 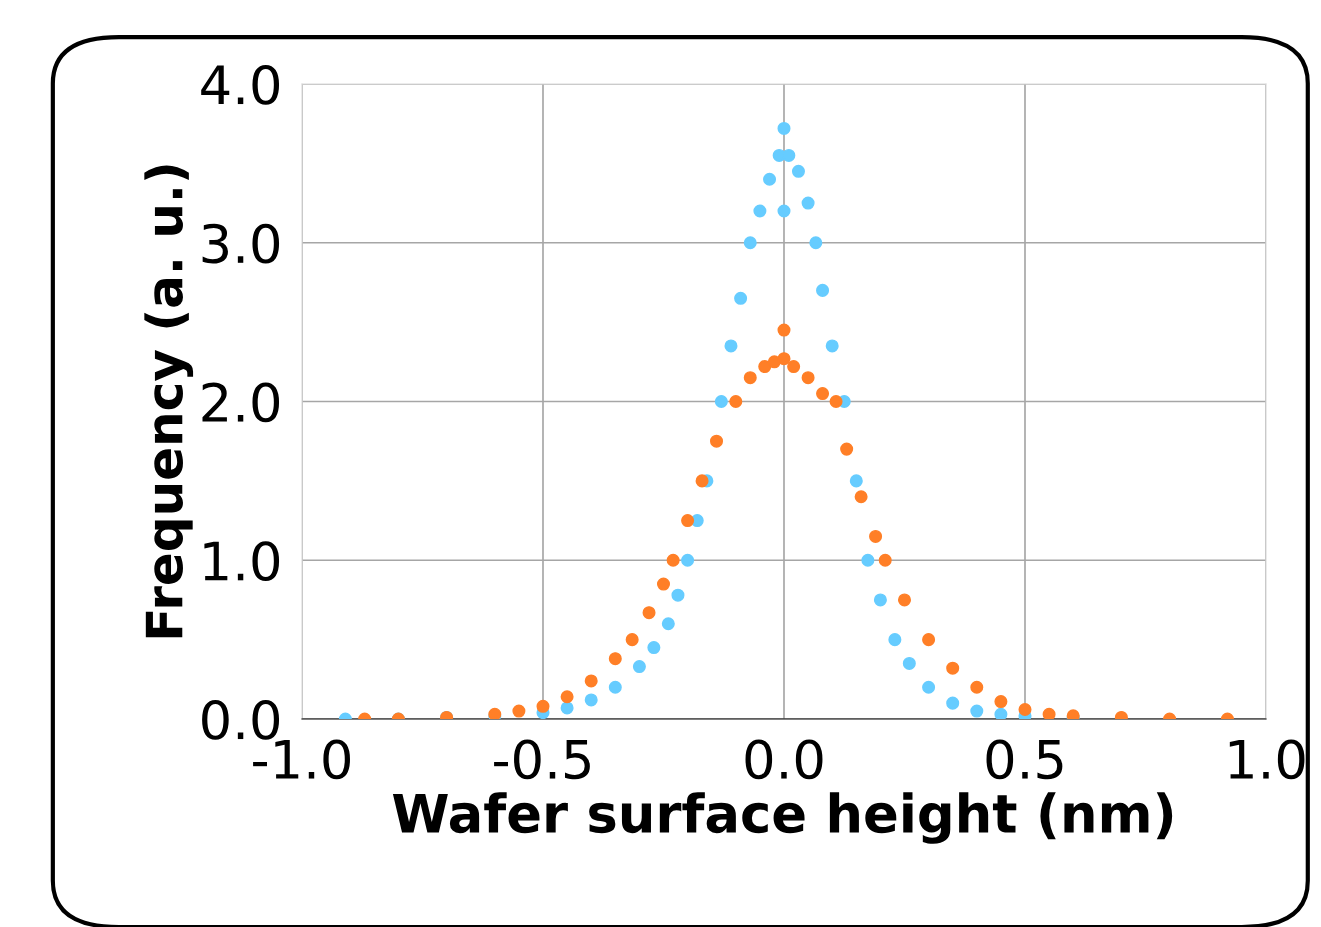 I want to click on x-tick-label: 1.0, so click(x=1267, y=759).